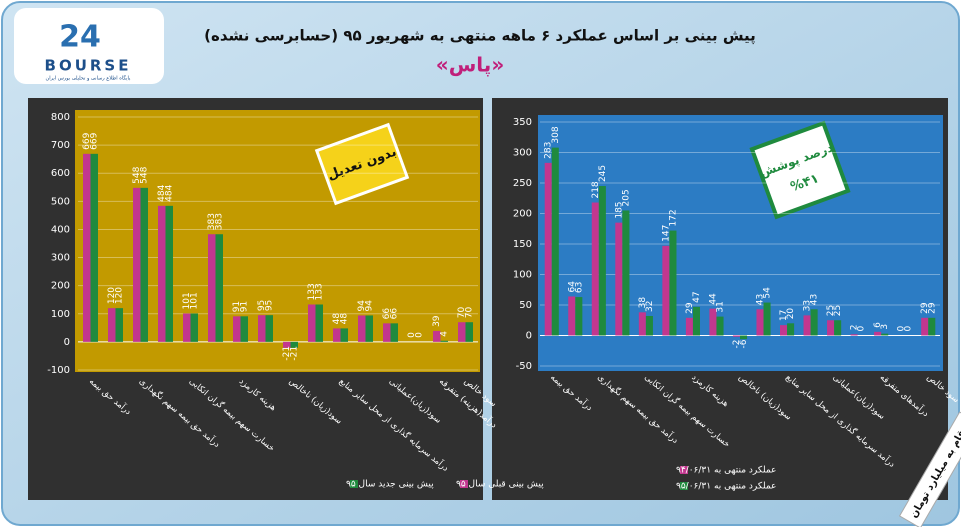 Image resolution: width=961 pixels, height=531 pixels. Describe the element at coordinates (88, 78) in the screenshot. I see `logo-caption: پایگاه اطلاع رسانی و تحلیلی بورس ایران` at that location.